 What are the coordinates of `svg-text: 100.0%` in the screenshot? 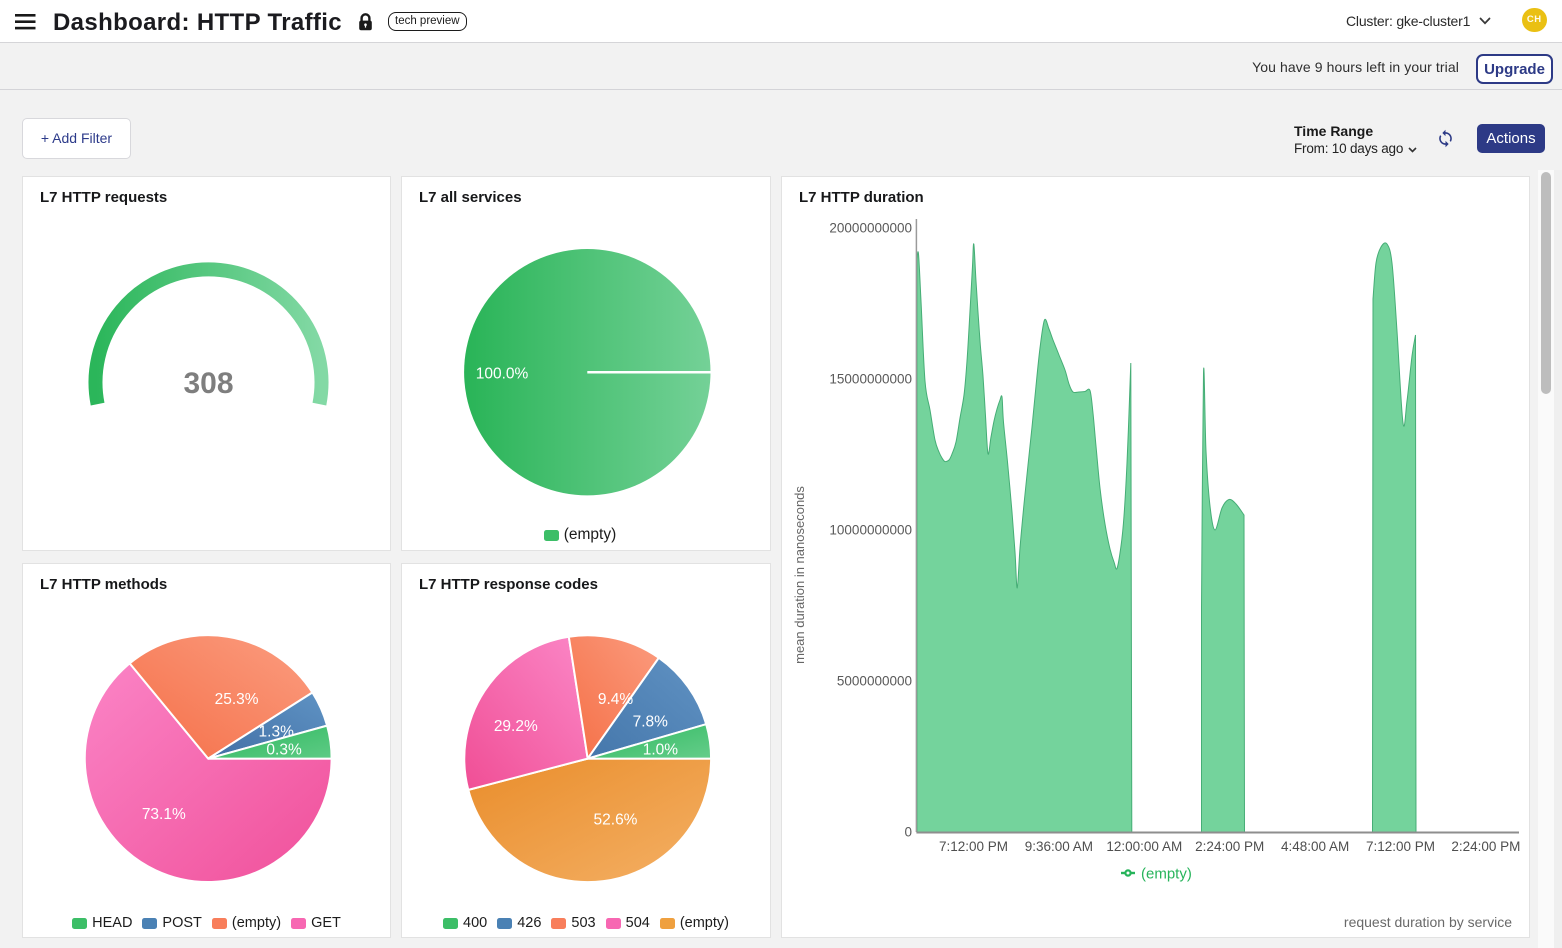 It's located at (502, 374).